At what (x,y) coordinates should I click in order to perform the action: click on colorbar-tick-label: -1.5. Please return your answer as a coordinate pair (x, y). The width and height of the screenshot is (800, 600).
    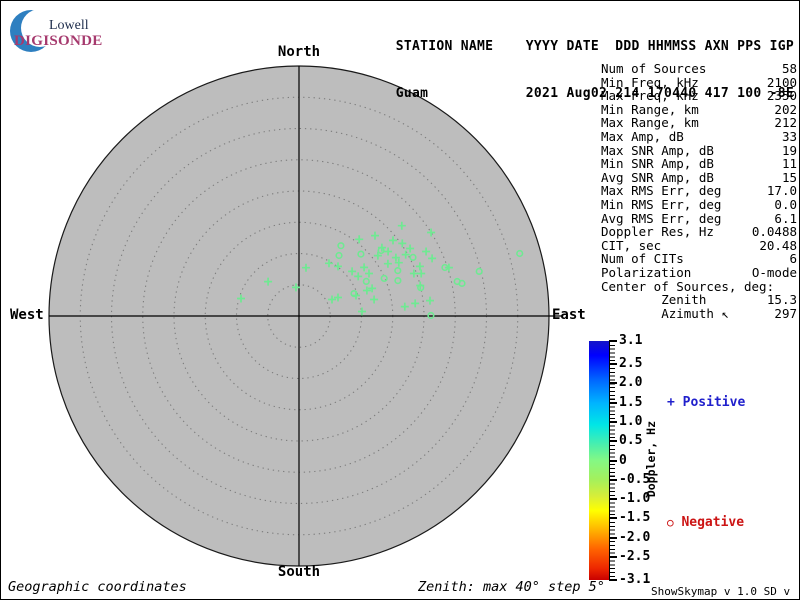
    Looking at the image, I should click on (635, 518).